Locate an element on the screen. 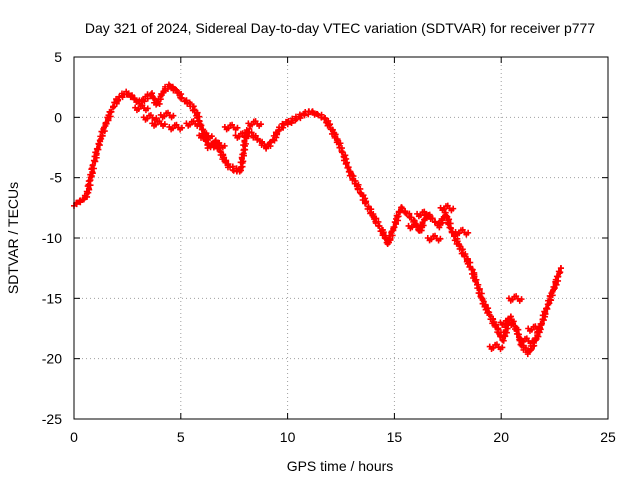  y-tick-label: 5 is located at coordinates (58, 57).